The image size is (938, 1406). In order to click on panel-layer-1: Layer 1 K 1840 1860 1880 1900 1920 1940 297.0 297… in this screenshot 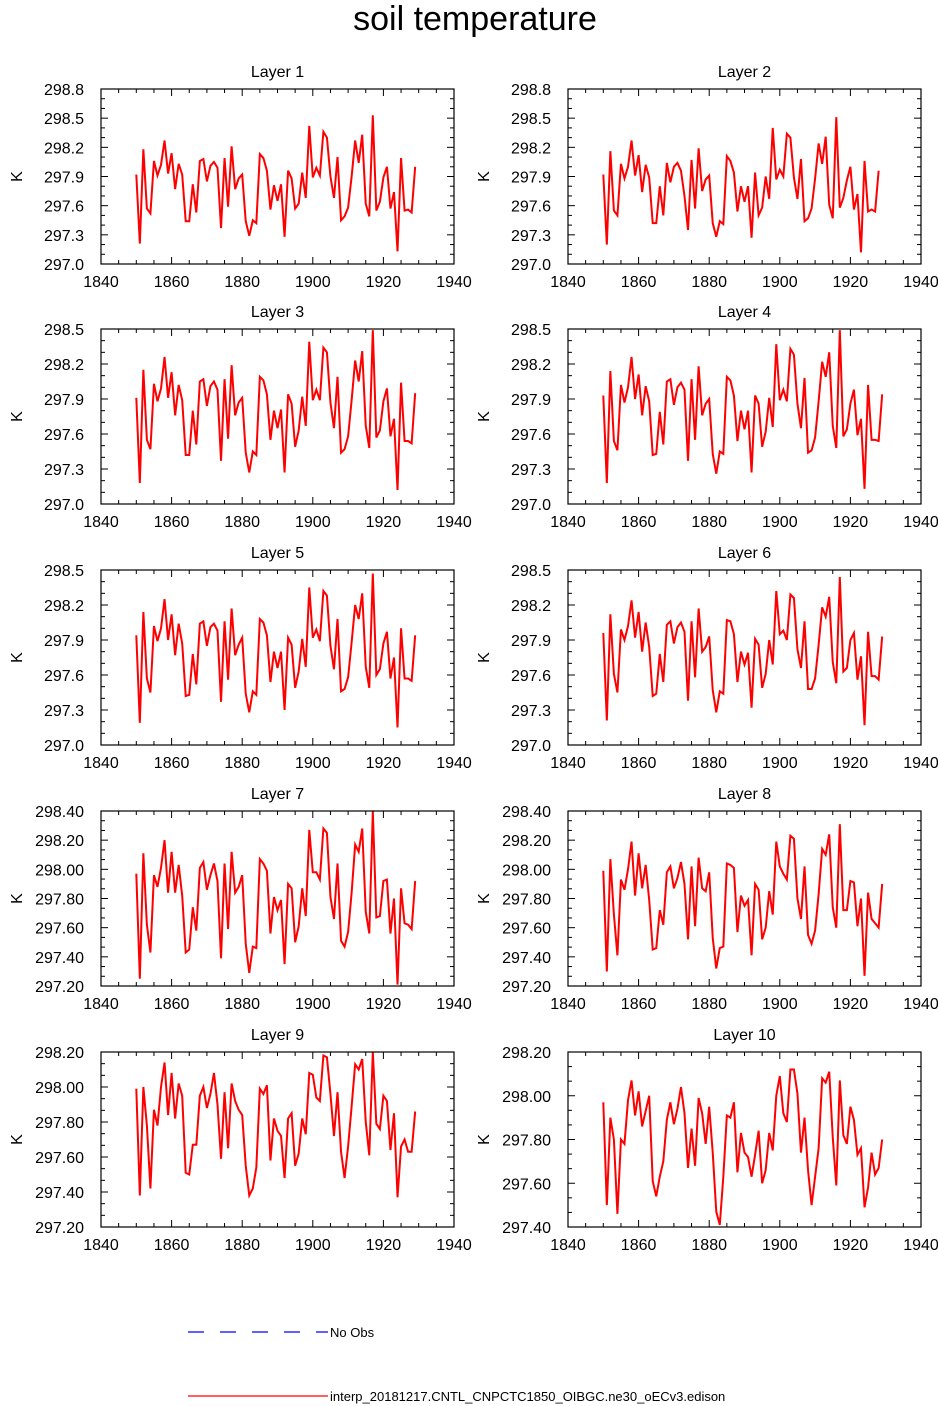, I will do `click(240, 177)`.